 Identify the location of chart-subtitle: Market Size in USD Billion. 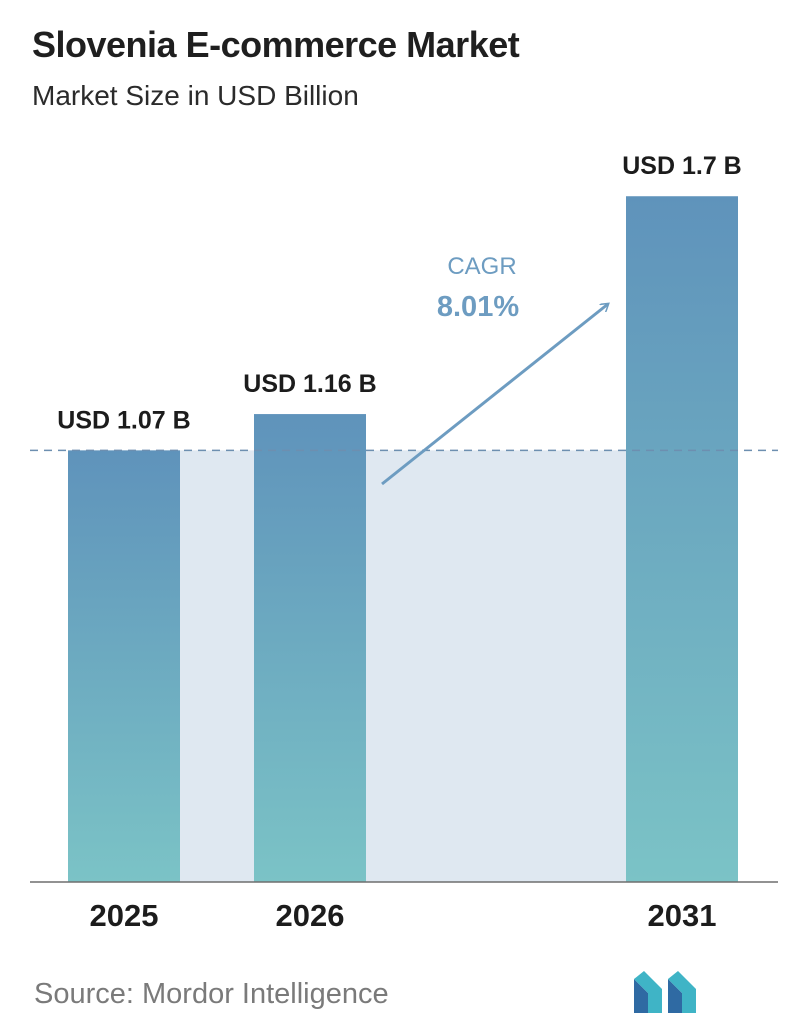
(195, 95).